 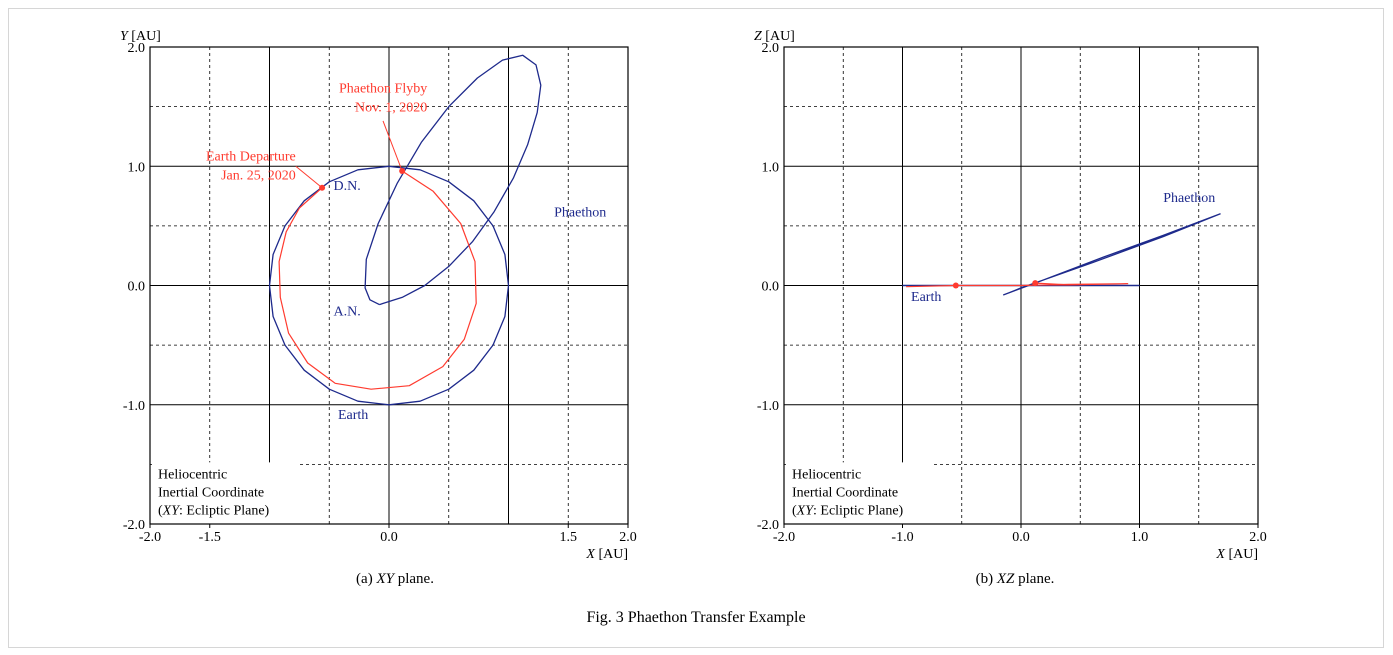 What do you see at coordinates (391, 107) in the screenshot?
I see `panel-a-annotation: Nov. 1, 2020` at bounding box center [391, 107].